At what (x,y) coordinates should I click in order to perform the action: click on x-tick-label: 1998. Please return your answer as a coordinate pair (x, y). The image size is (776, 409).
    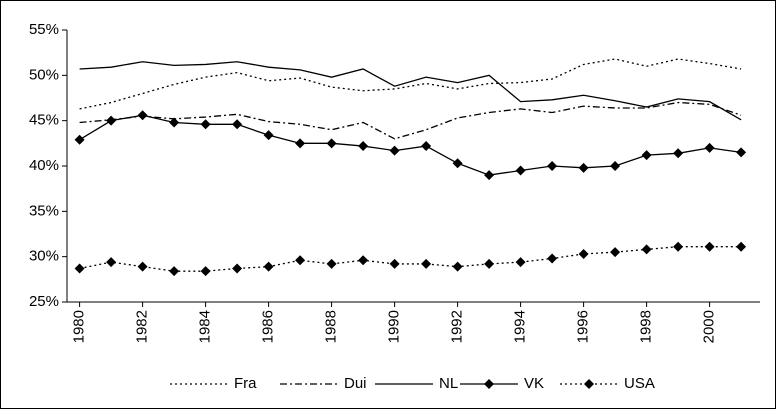
    Looking at the image, I should click on (646, 326).